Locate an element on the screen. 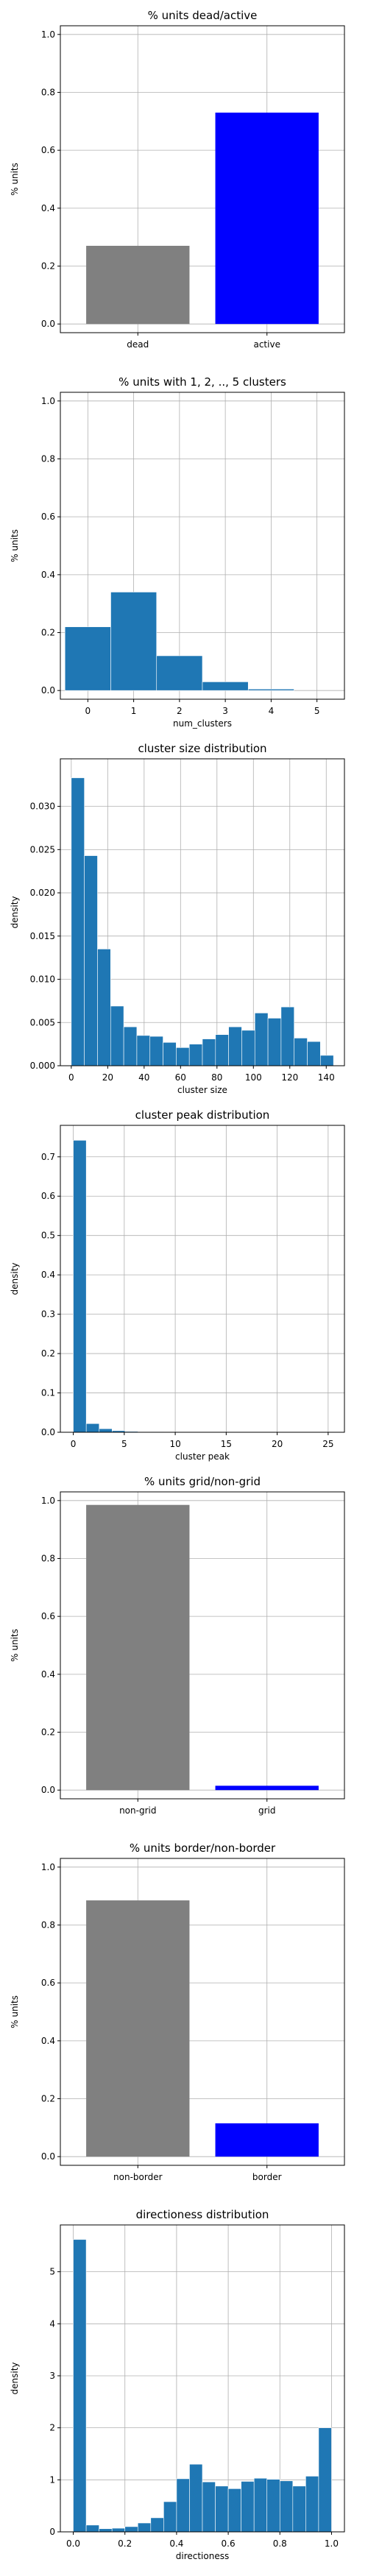 The image size is (368, 2576). x-tick-label: non-grid is located at coordinates (137, 1810).